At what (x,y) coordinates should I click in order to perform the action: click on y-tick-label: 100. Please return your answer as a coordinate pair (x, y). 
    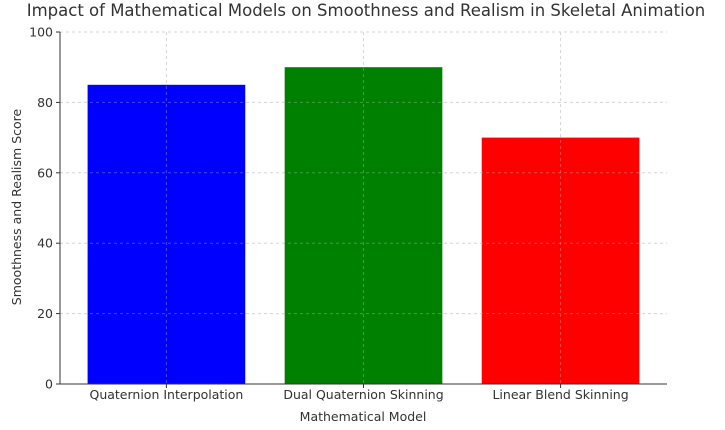
    Looking at the image, I should click on (41, 32).